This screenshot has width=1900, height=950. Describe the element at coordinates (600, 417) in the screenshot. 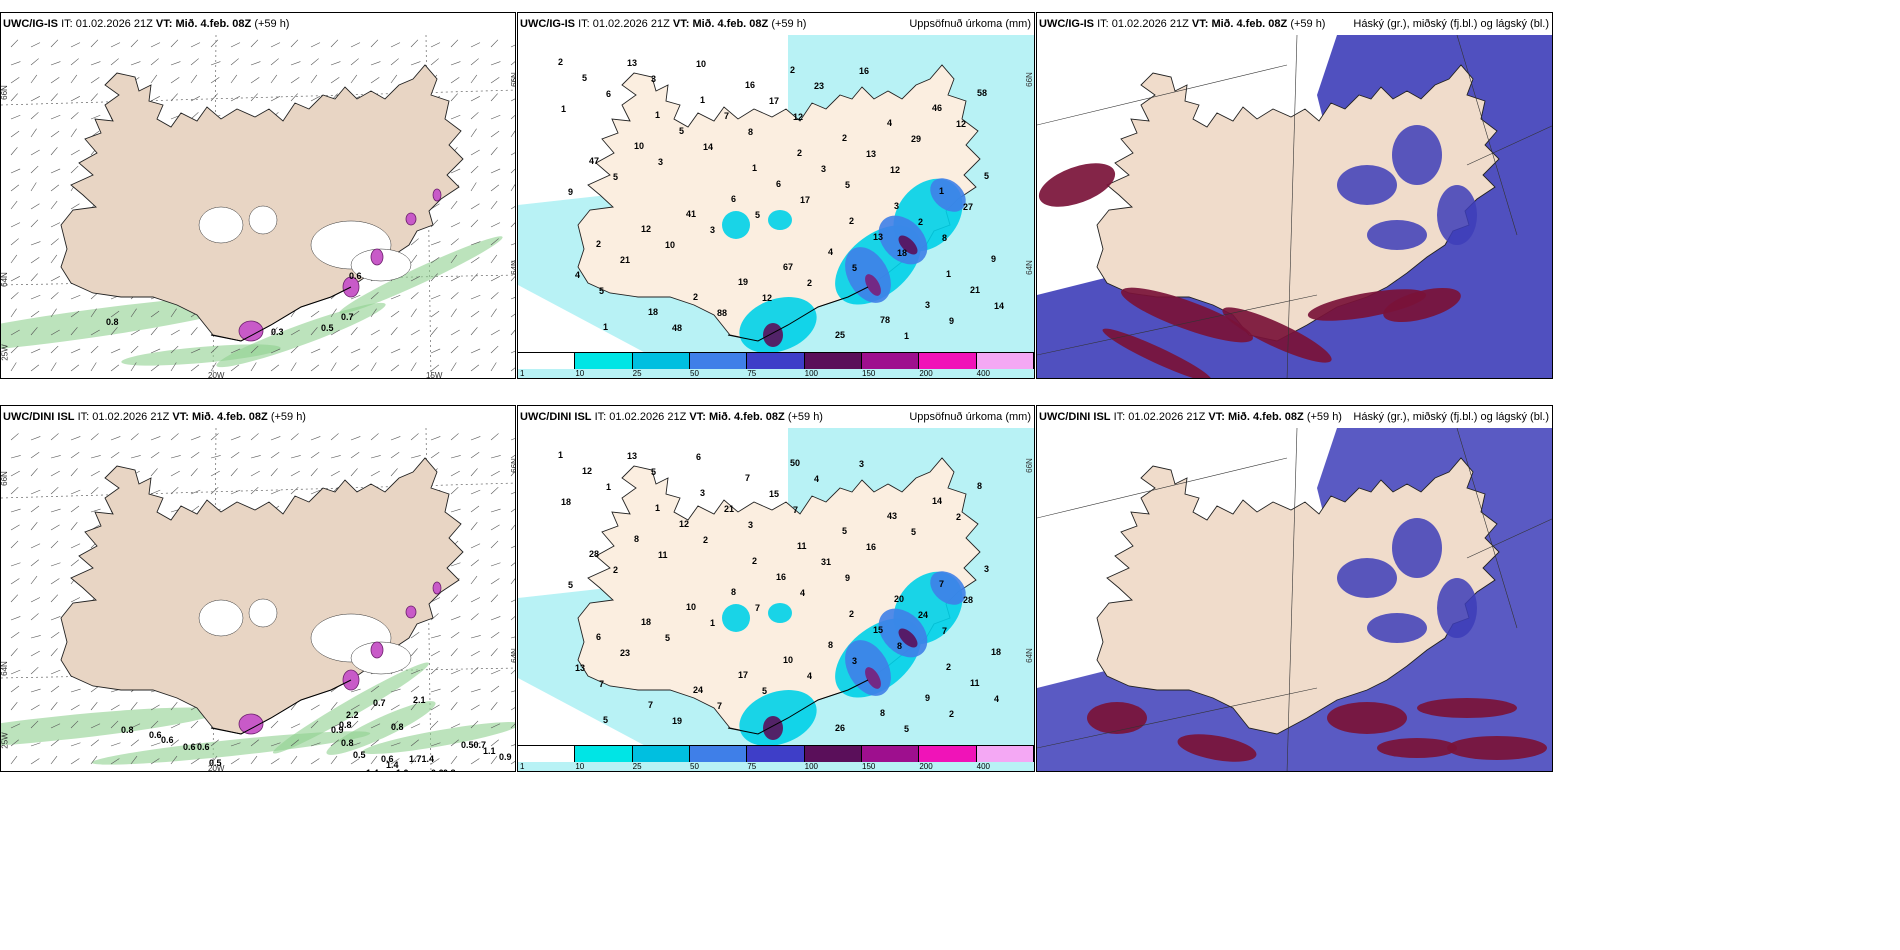

I see `it-label: IT:` at that location.